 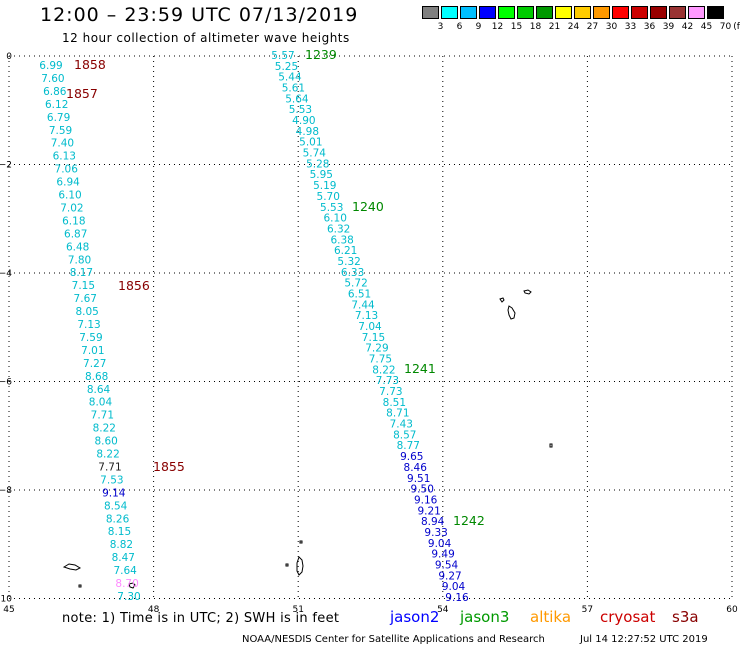 What do you see at coordinates (125, 571) in the screenshot?
I see `wave-height-label: 7.64` at bounding box center [125, 571].